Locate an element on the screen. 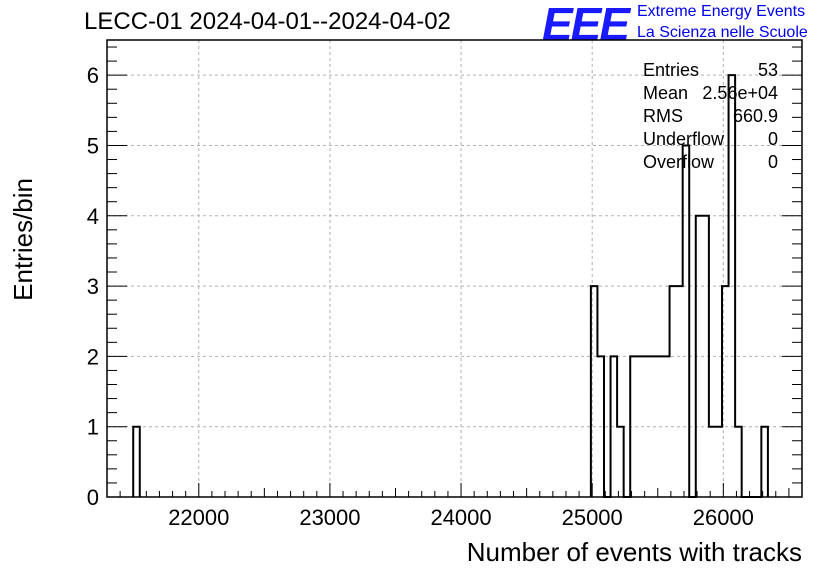 The image size is (836, 572). x-tick-label: 25000 is located at coordinates (592, 517).